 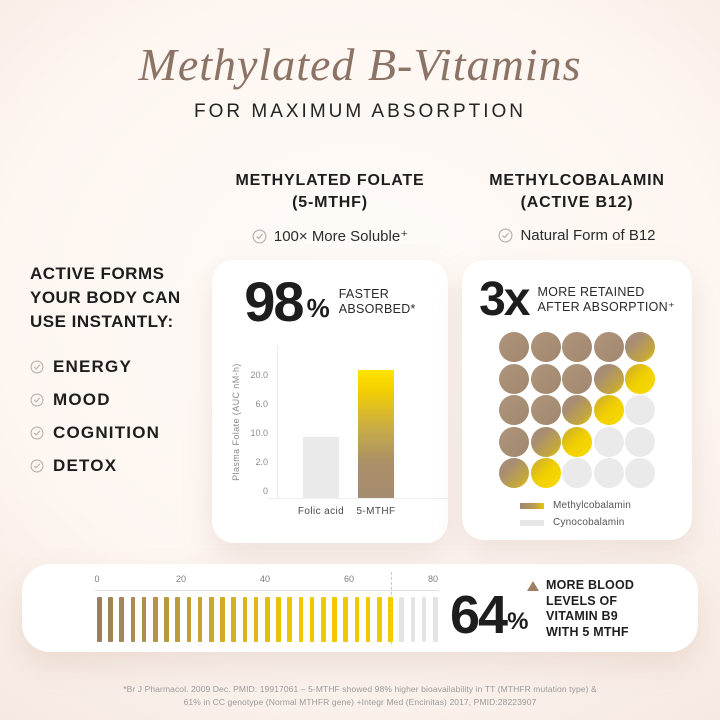 What do you see at coordinates (318, 308) in the screenshot?
I see `folate-stat-unit: %` at bounding box center [318, 308].